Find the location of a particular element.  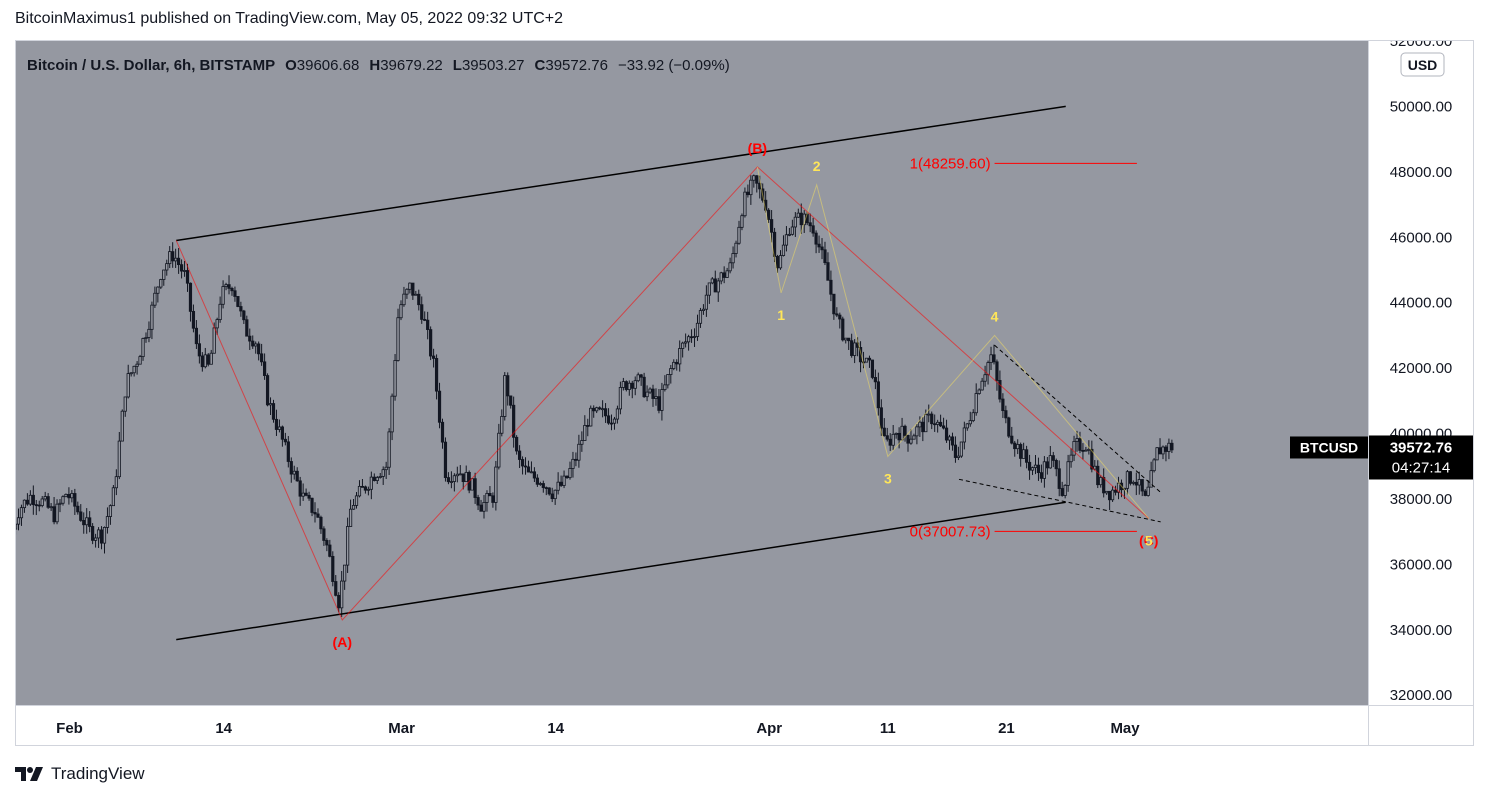

price-tick-label: 44000.00 is located at coordinates (1421, 303).